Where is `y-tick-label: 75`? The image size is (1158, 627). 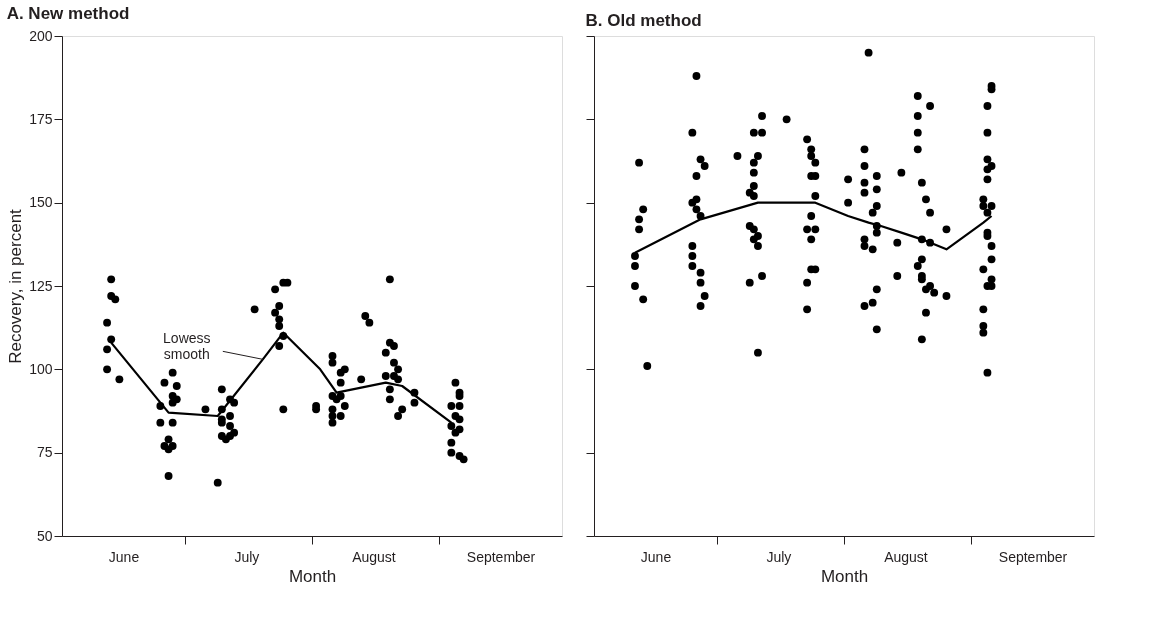 y-tick-label: 75 is located at coordinates (44, 452).